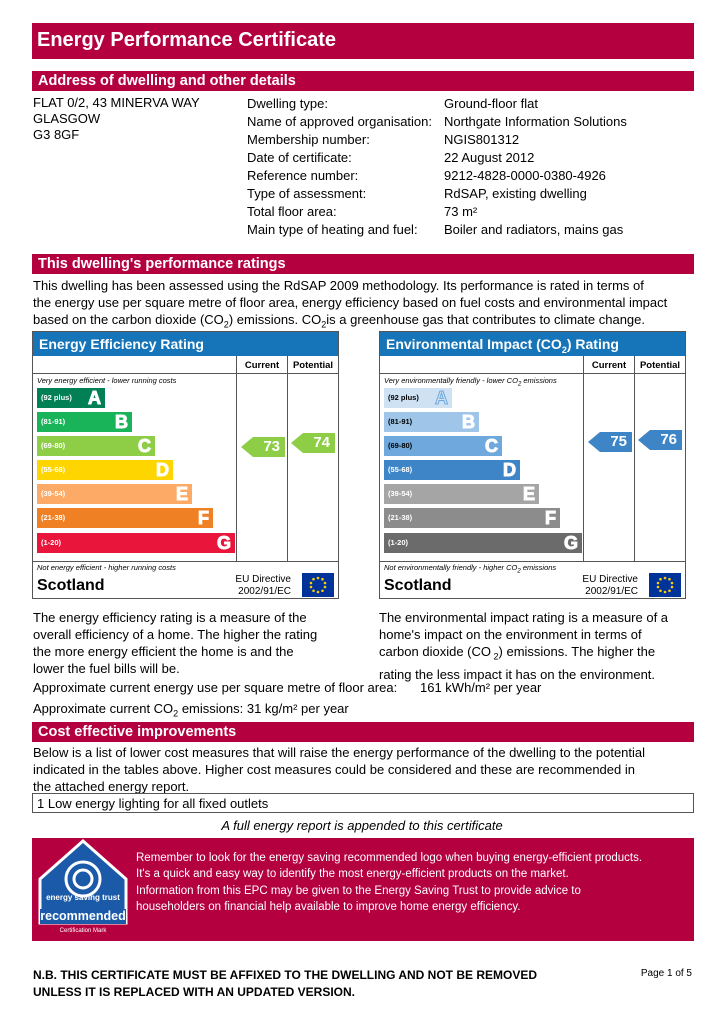 The height and width of the screenshot is (1024, 724). Describe the element at coordinates (515, 193) in the screenshot. I see `detail-value: RdSAP, existing dwelling` at that location.